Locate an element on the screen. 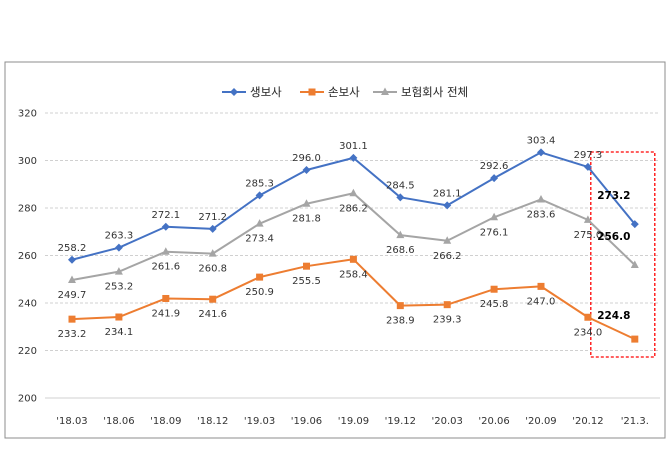 The height and width of the screenshot is (473, 670). data-label: 276.1 is located at coordinates (494, 232).